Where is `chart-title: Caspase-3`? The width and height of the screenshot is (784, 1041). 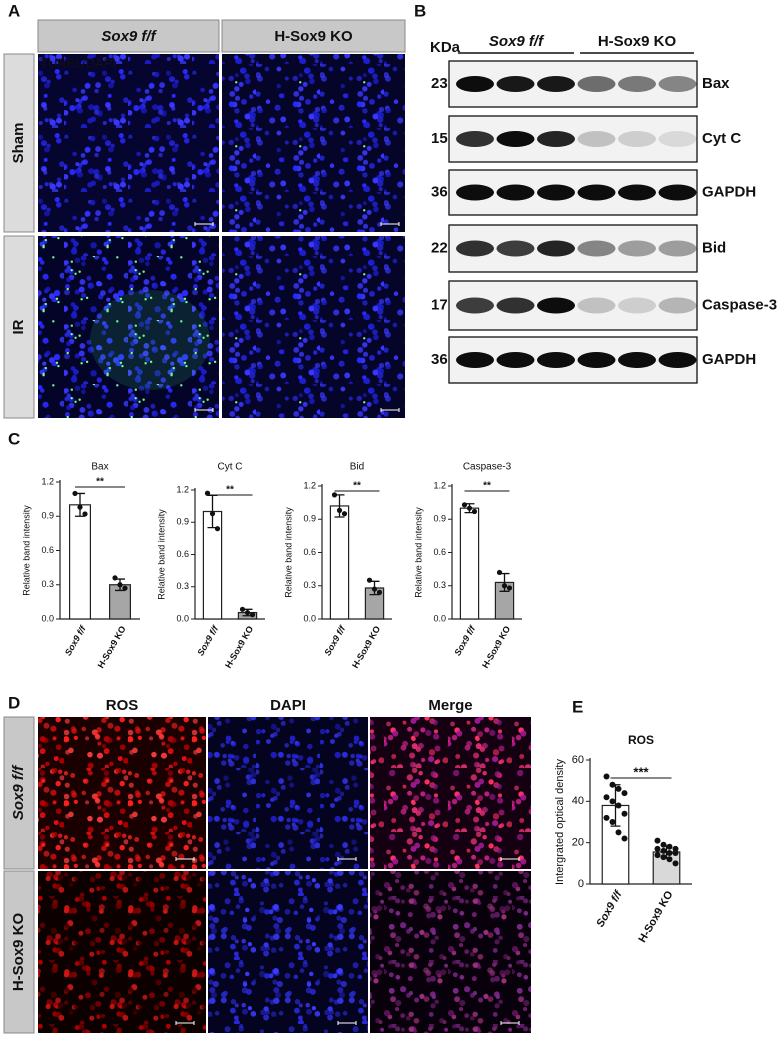
chart-title: Caspase-3 is located at coordinates (487, 467).